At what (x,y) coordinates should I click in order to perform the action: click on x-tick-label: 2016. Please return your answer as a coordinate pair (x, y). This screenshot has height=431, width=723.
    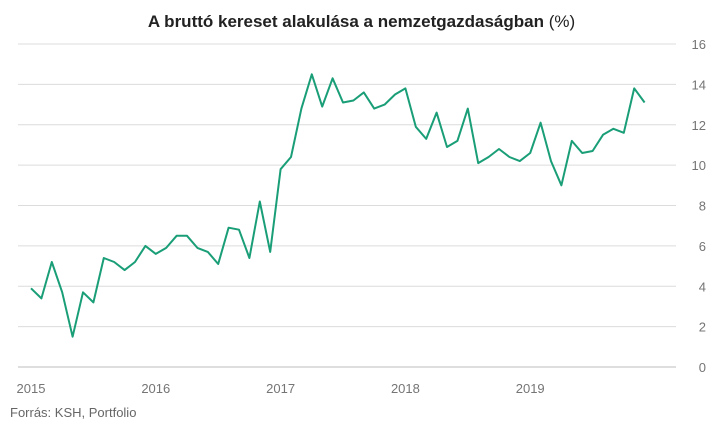
    Looking at the image, I should click on (155, 388).